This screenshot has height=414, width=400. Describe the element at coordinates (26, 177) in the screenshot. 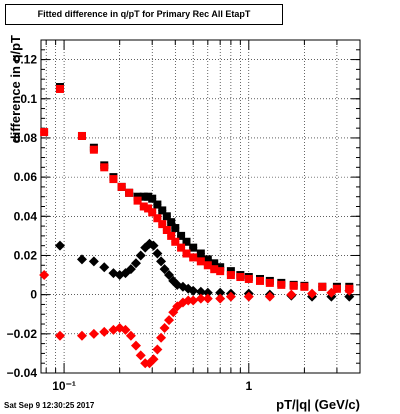

I see `y-tick-label: 0.06` at that location.